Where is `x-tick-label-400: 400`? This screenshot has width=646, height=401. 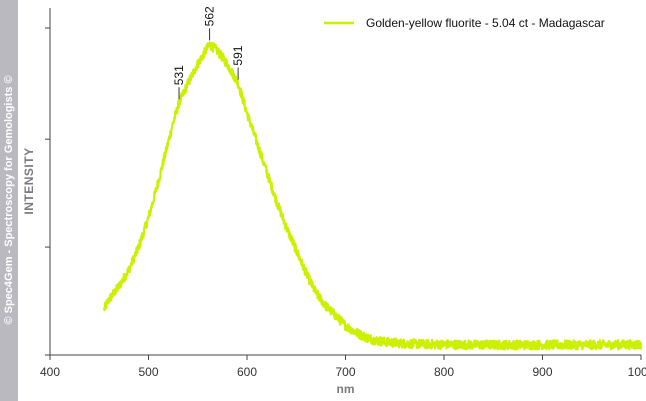 x-tick-label-400: 400 is located at coordinates (50, 372).